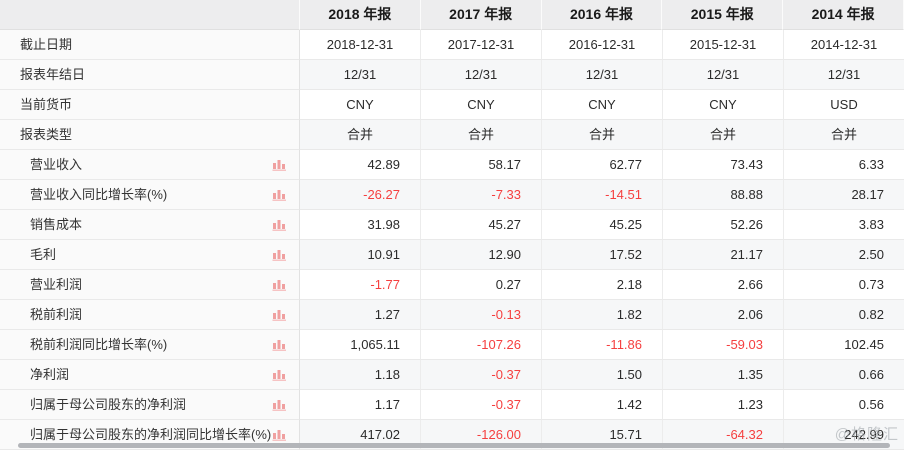 The width and height of the screenshot is (904, 450). What do you see at coordinates (360, 45) in the screenshot?
I see `value-cell: 2018-12-31` at bounding box center [360, 45].